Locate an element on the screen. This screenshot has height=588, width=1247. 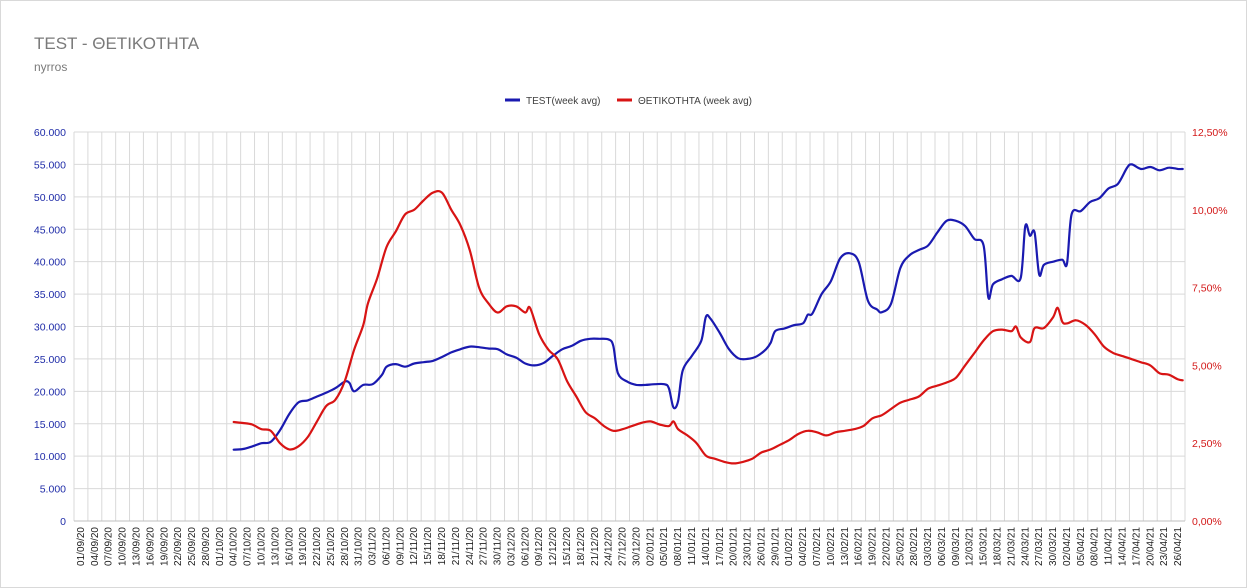
x-tick-label: 15/11/20 is located at coordinates (428, 546).